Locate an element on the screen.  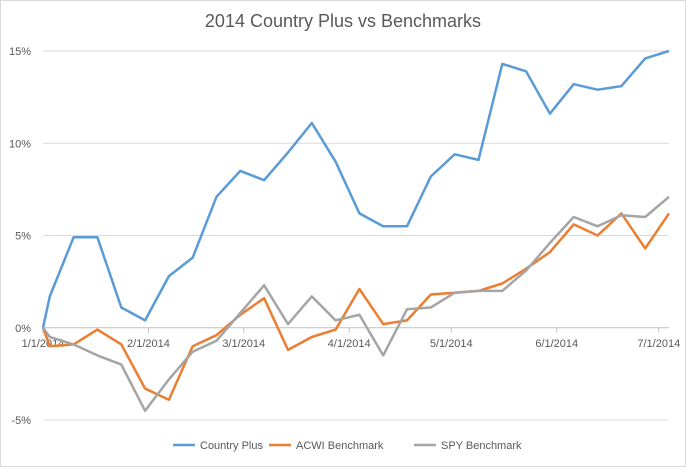
legend-label: Country Plus is located at coordinates (231, 446).